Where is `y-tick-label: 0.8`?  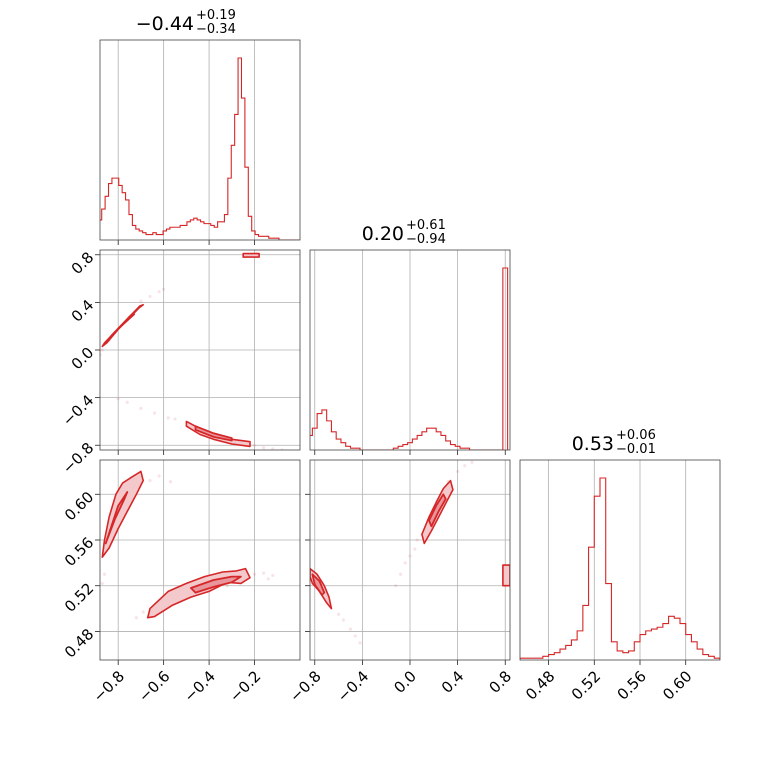 y-tick-label: 0.8 is located at coordinates (83, 263).